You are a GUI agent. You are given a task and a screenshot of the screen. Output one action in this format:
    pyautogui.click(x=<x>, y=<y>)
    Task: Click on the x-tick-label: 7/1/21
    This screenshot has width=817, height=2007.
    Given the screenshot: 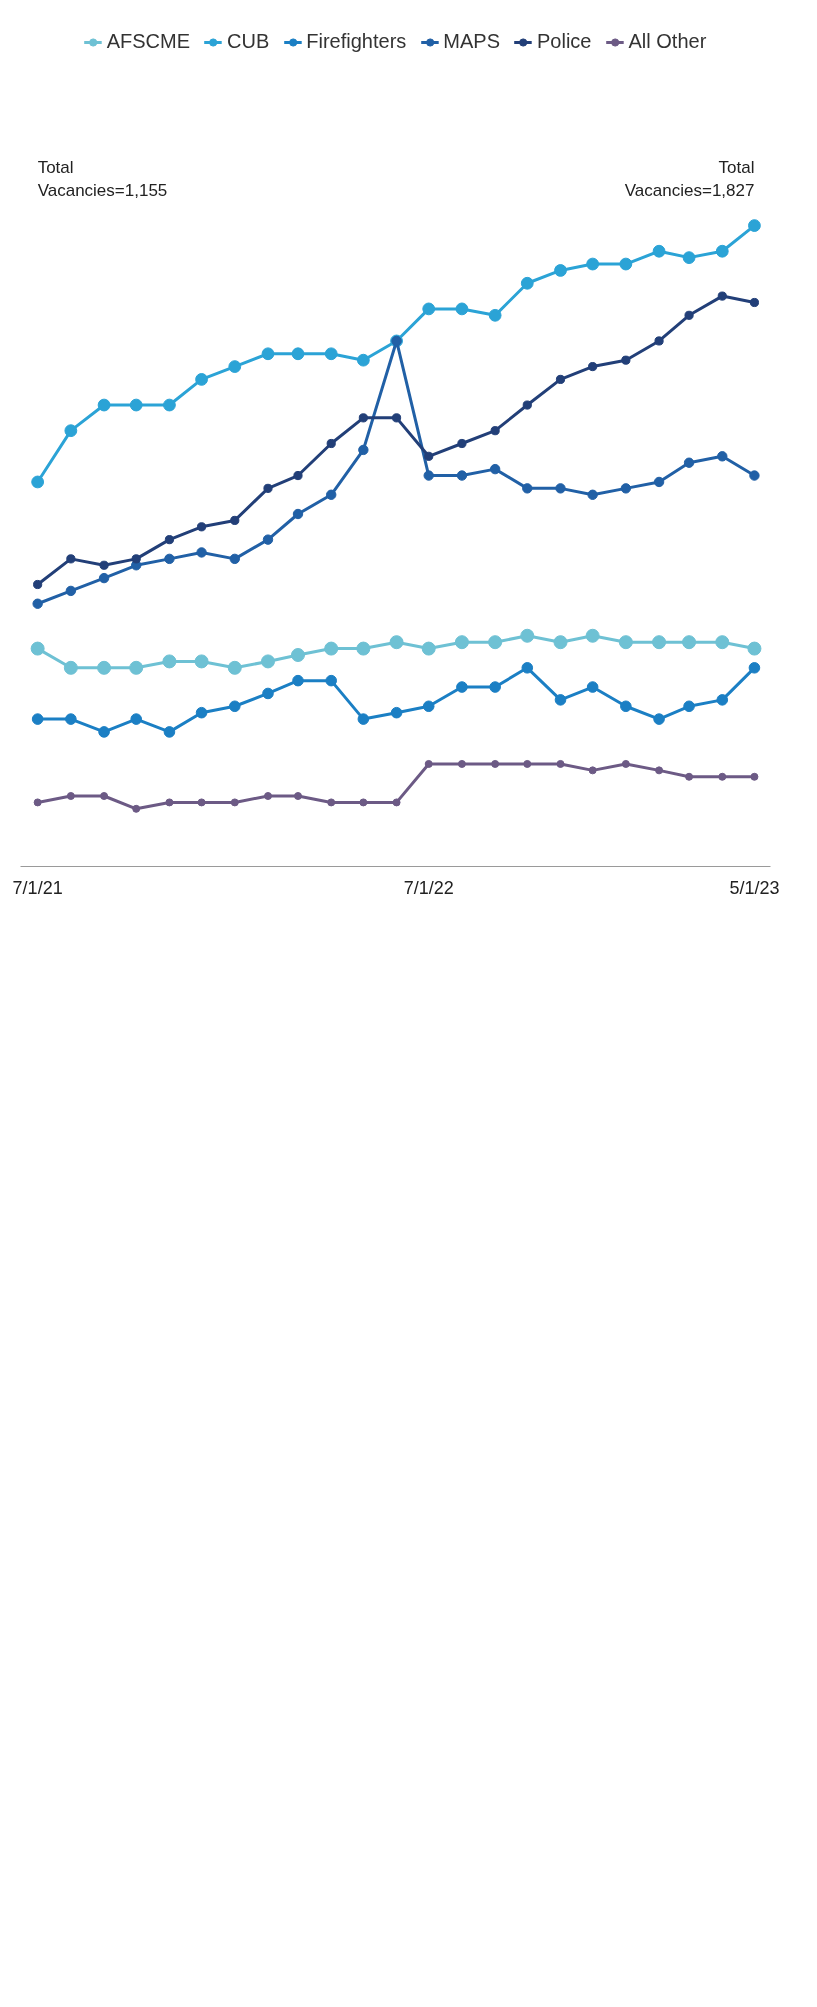 What is the action you would take?
    pyautogui.click(x=37, y=887)
    